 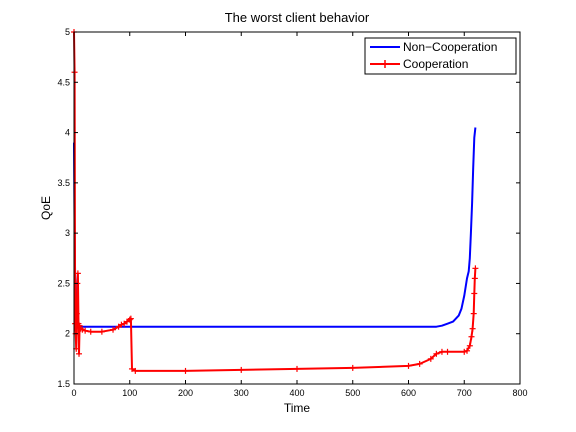 What do you see at coordinates (435, 64) in the screenshot?
I see `legend-label-cooperation: Cooperation` at bounding box center [435, 64].